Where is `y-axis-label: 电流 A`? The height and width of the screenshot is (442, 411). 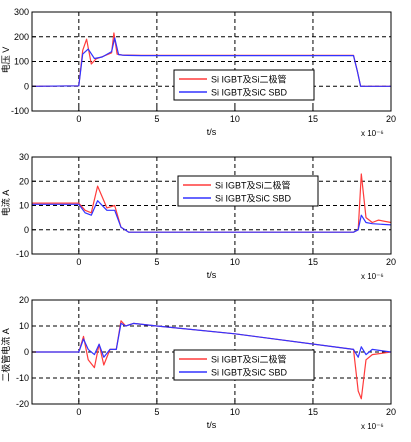
y-axis-label: 电流 A is located at coordinates (5, 203).